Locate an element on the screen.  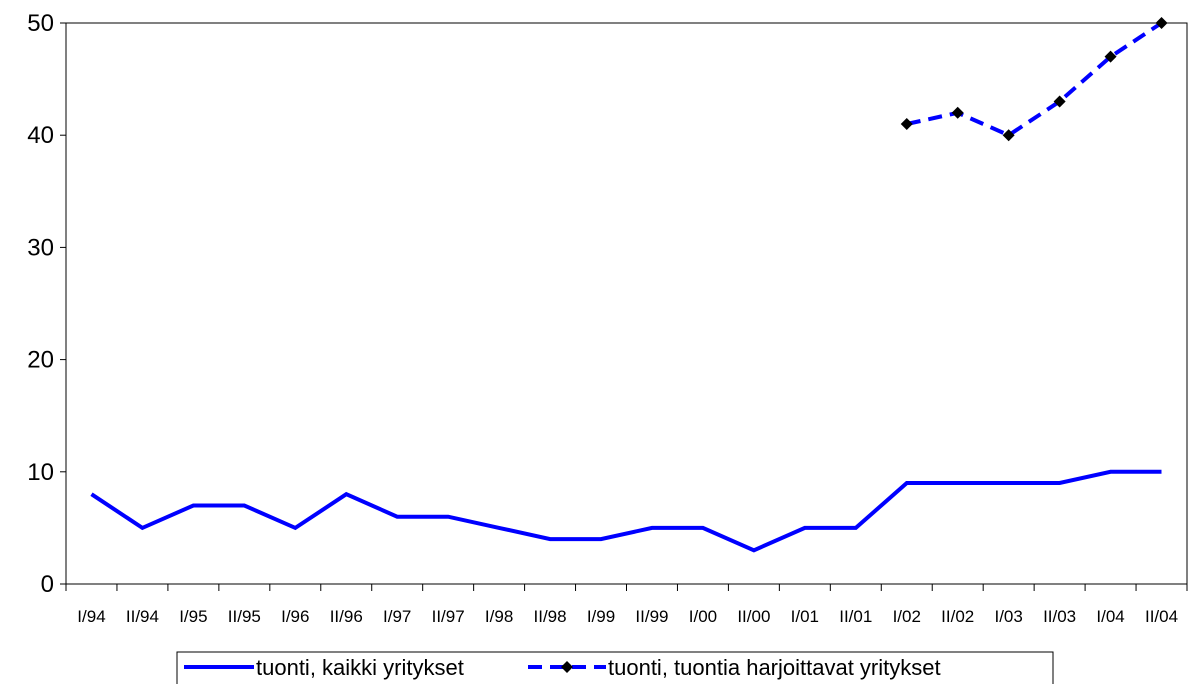
x-tick-label: I/95 is located at coordinates (193, 616).